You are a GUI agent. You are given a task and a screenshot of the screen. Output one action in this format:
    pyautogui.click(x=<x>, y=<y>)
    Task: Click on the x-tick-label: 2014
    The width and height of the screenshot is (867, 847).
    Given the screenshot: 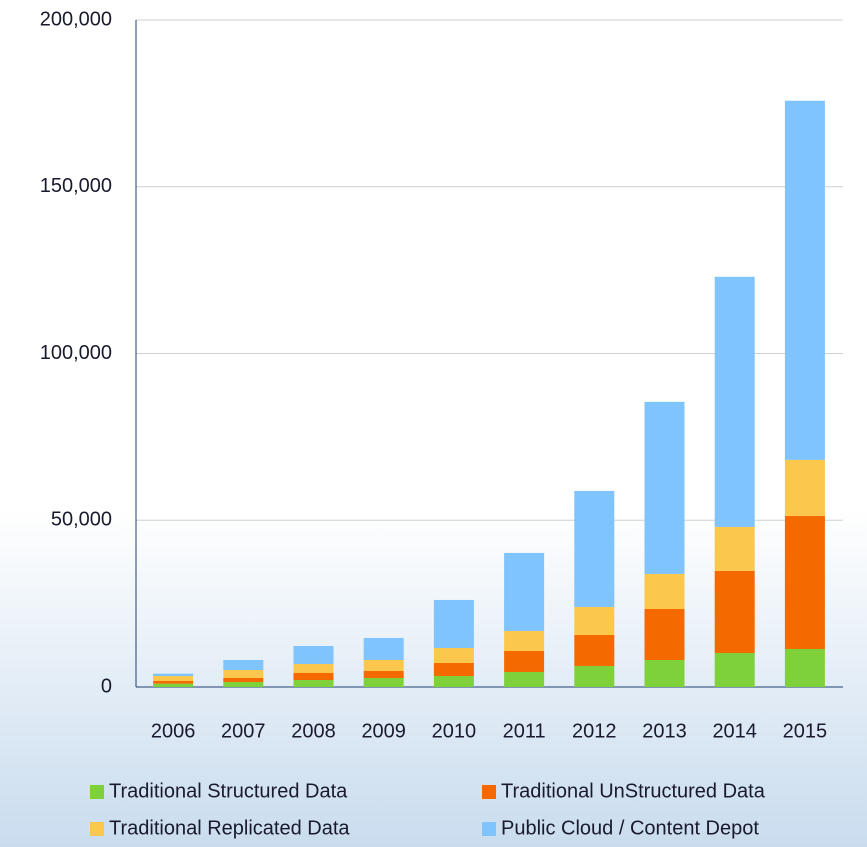 What is the action you would take?
    pyautogui.click(x=734, y=731)
    